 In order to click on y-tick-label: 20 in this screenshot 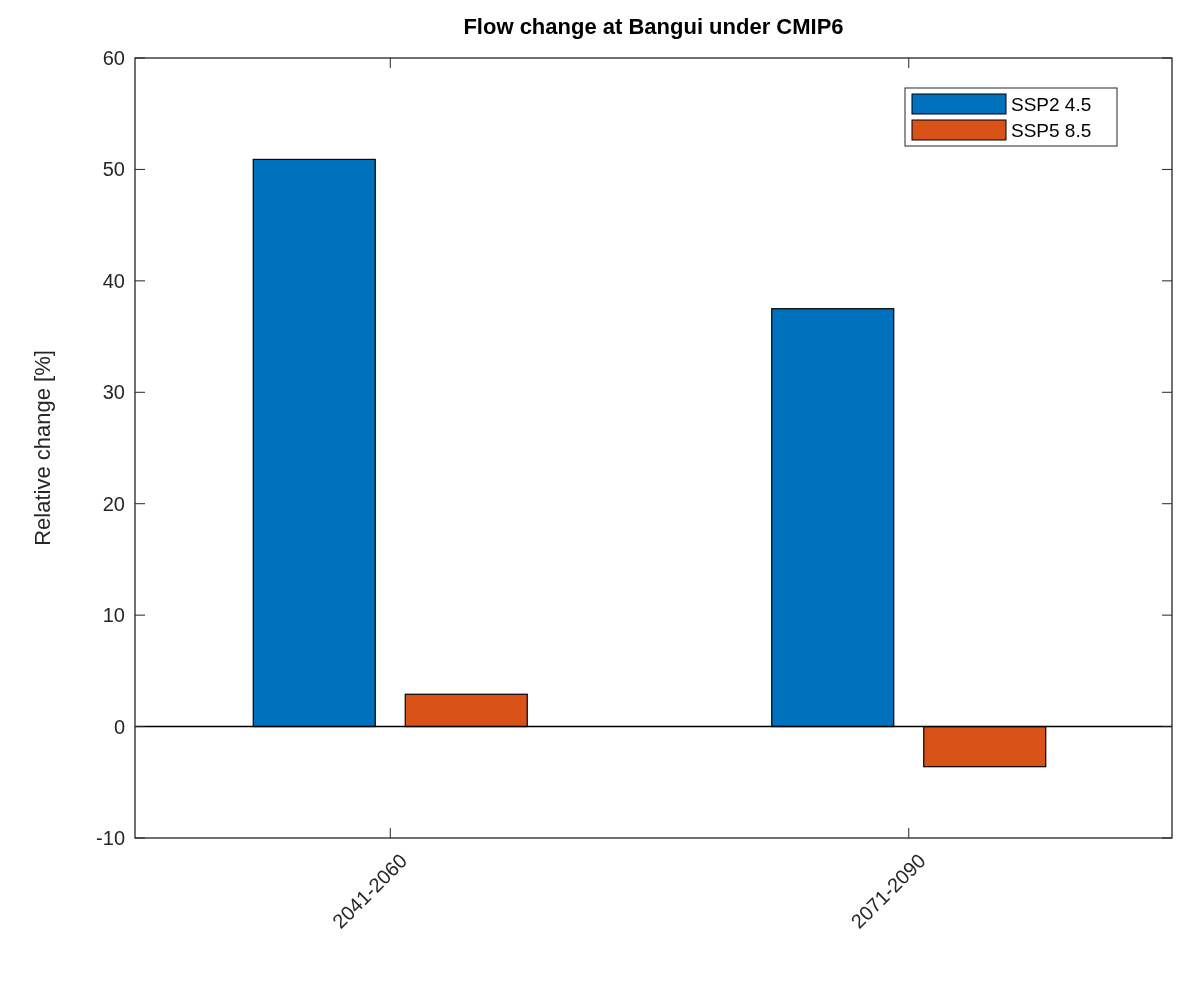, I will do `click(113, 503)`.